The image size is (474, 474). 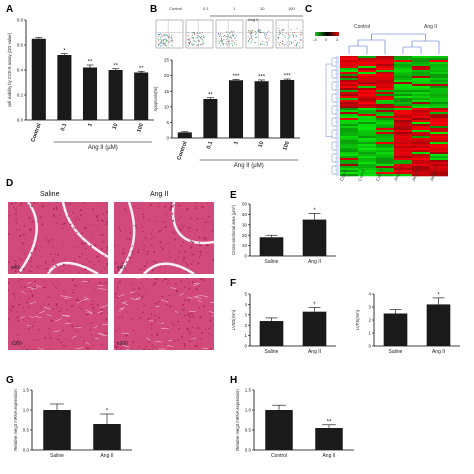 What do you see at coordinates (396, 352) in the screenshot?
I see `x-tick-label: Saline` at bounding box center [396, 352].